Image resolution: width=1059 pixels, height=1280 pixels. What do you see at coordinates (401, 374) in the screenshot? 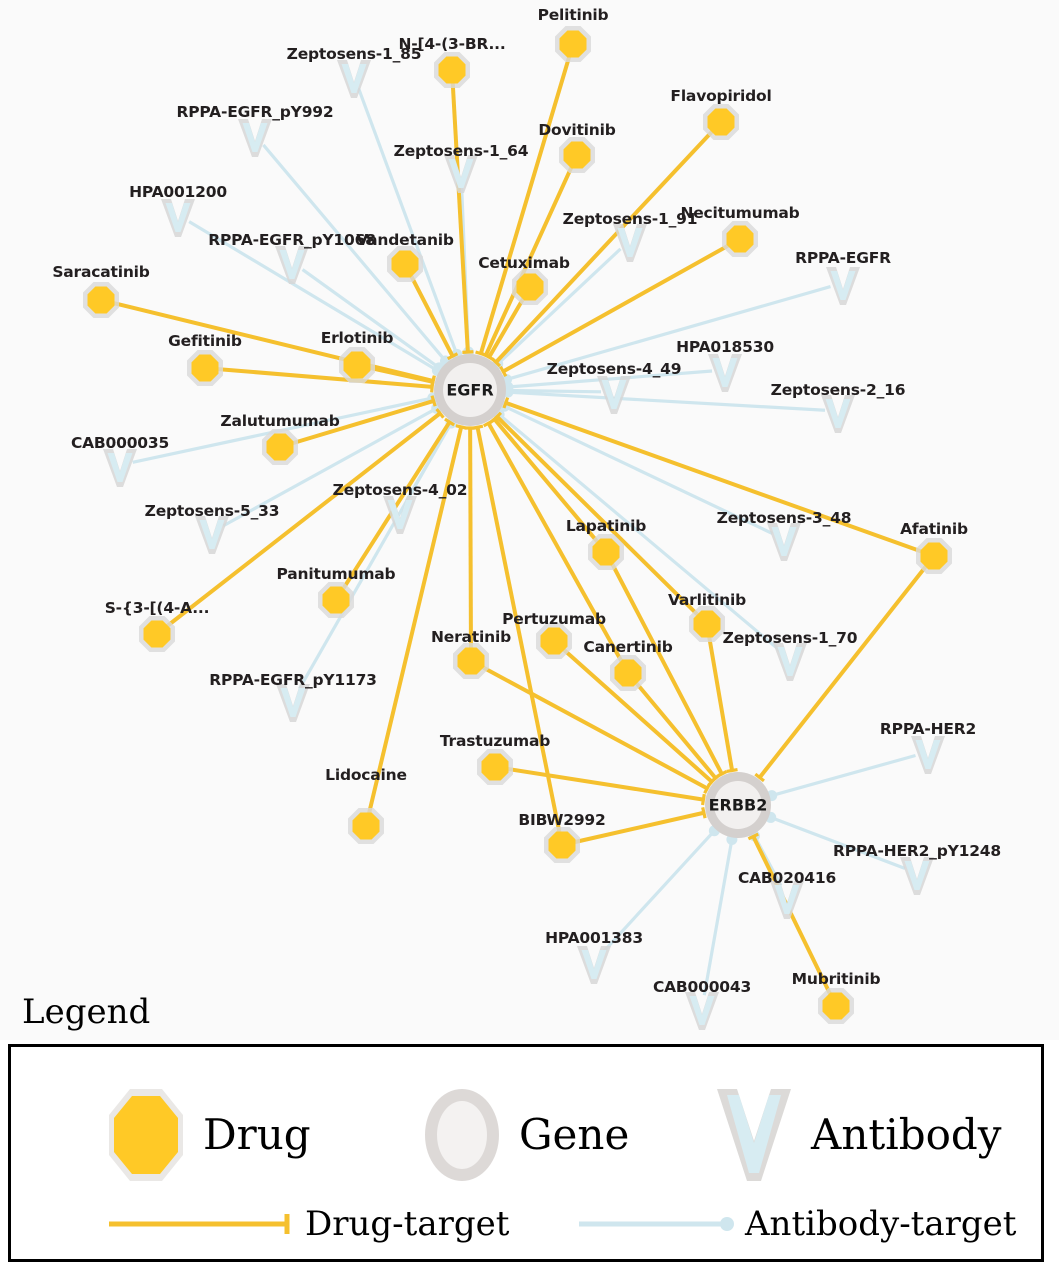
I see `edge-erlotinib-EGFR` at bounding box center [401, 374].